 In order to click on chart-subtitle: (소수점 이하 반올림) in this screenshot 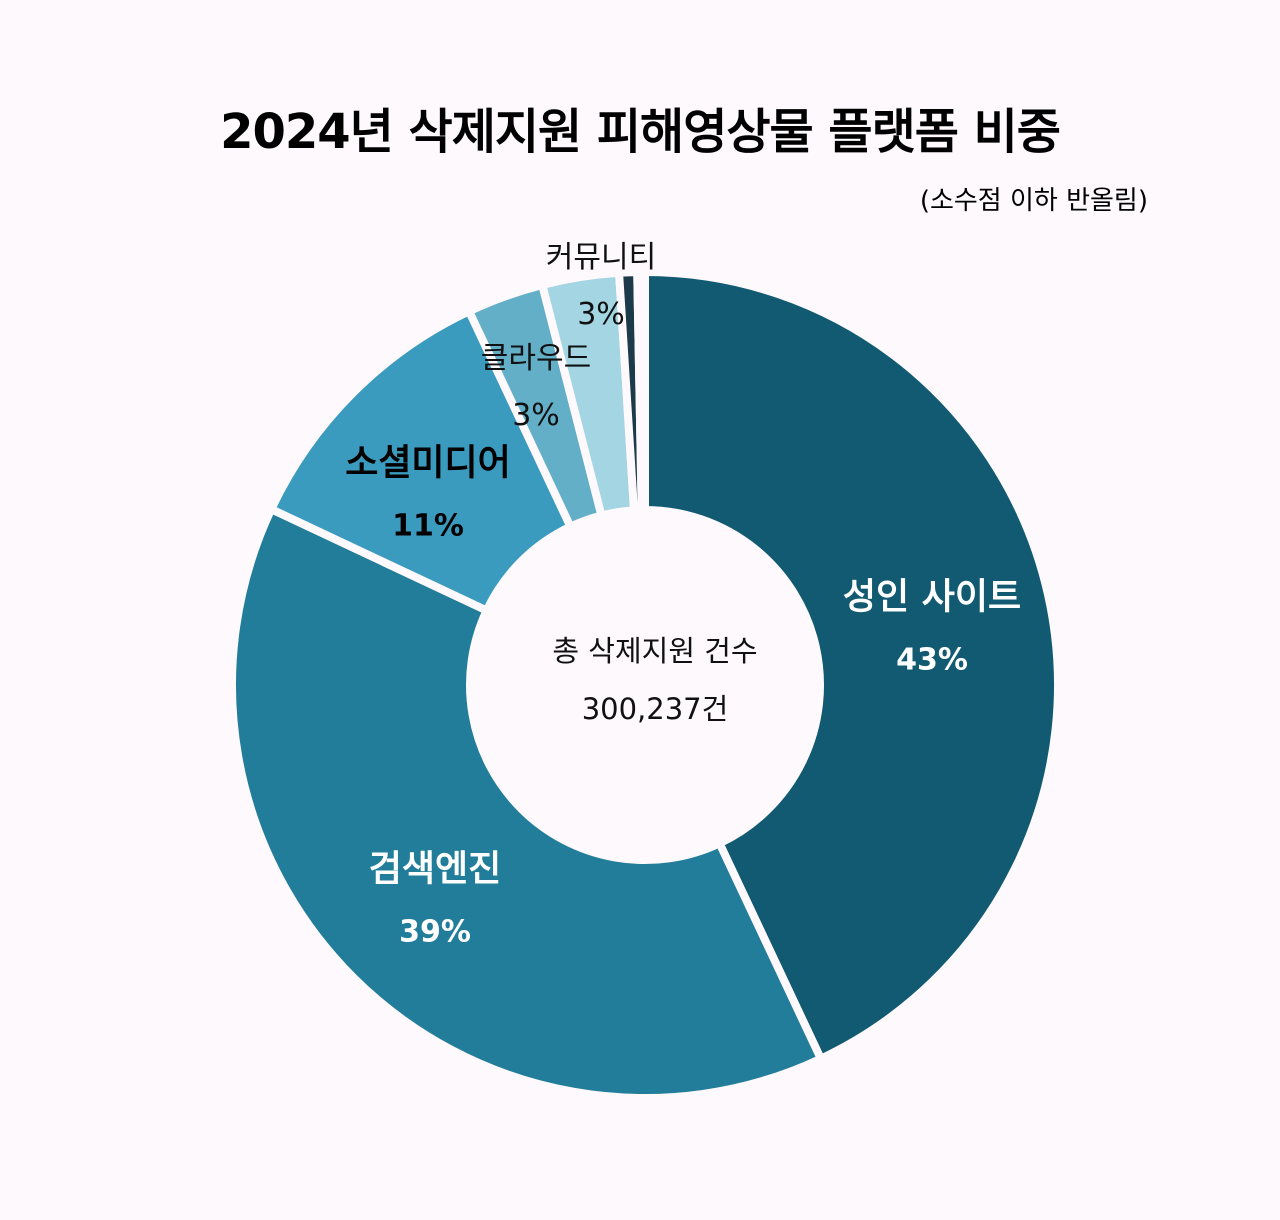, I will do `click(1033, 201)`.